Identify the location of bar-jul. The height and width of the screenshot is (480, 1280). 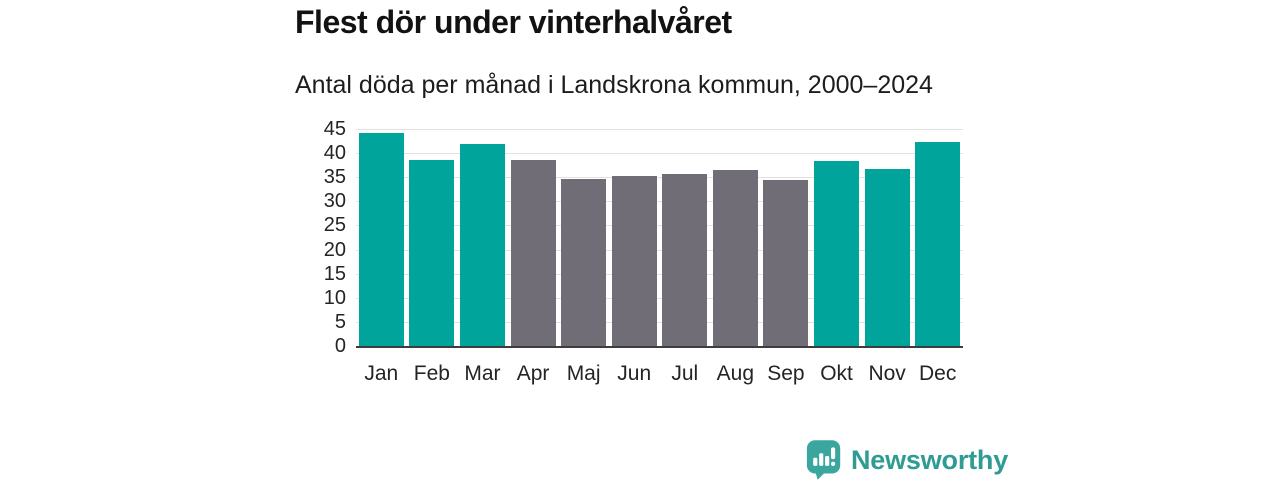
(685, 260).